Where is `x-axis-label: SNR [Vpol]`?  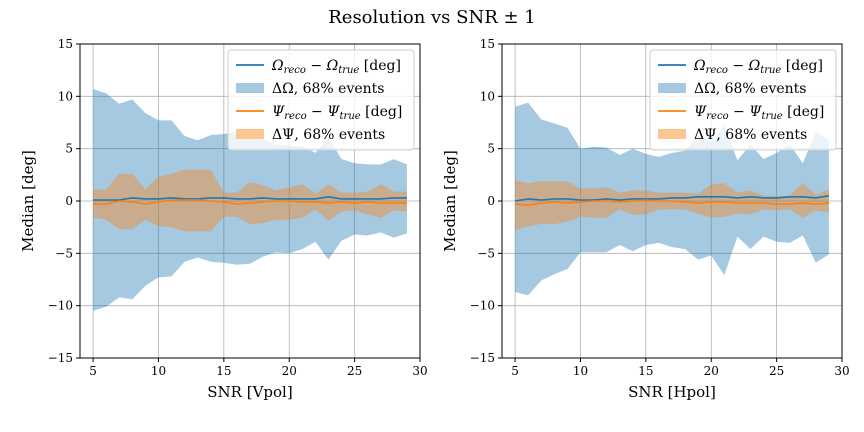
x-axis-label: SNR [Vpol] is located at coordinates (249, 392).